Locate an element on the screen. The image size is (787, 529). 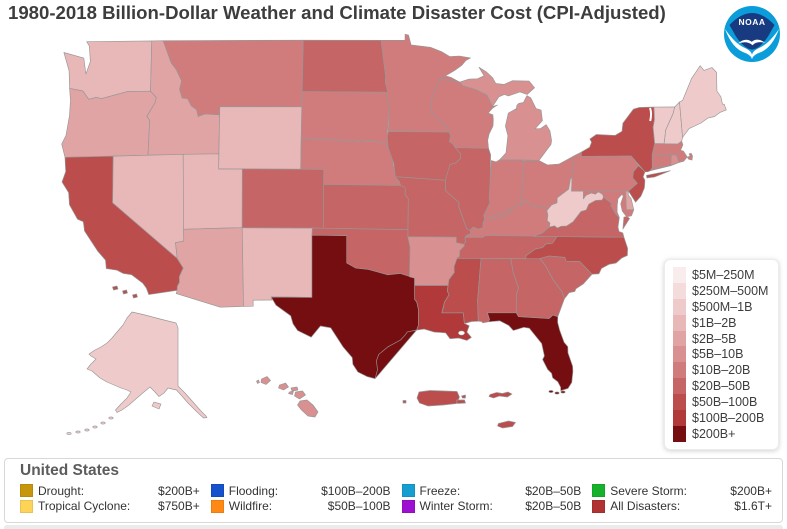
state-co is located at coordinates (283, 198).